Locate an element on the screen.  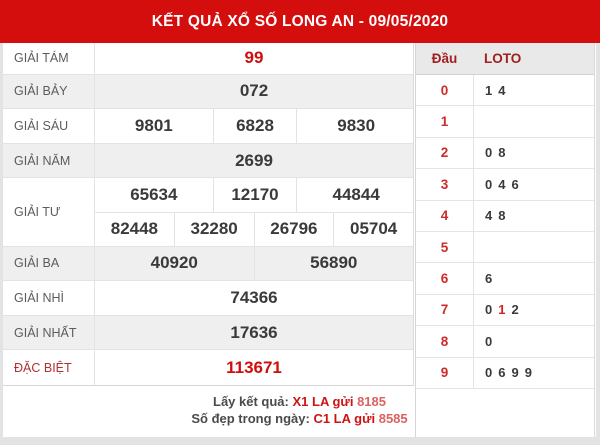
sms-line-result: Lấy kết quả: X1 LA gửi 8185 is located at coordinates (299, 401).